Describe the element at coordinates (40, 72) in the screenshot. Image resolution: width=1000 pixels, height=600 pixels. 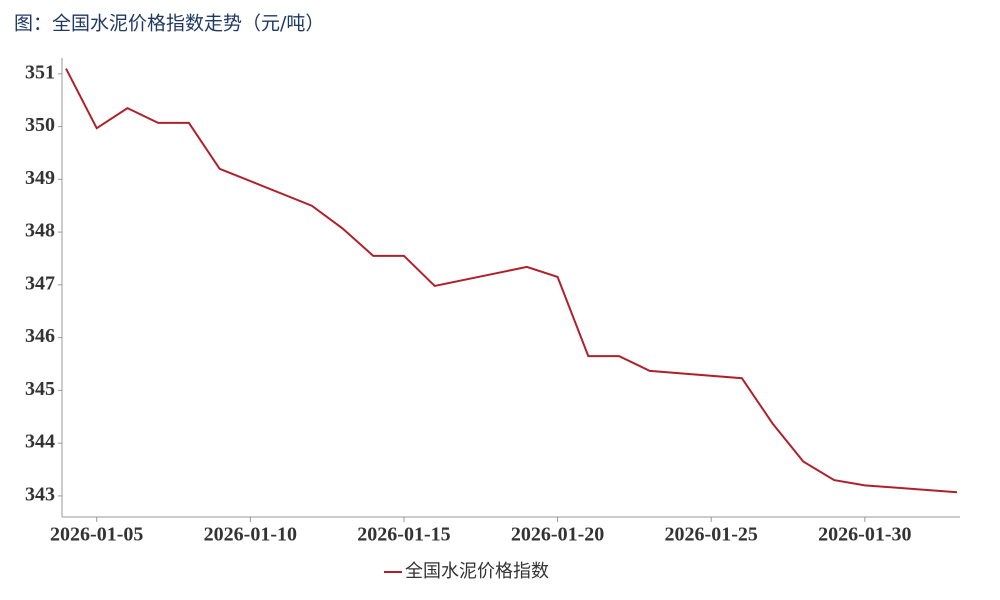
I see `y-tick-label: 351` at that location.